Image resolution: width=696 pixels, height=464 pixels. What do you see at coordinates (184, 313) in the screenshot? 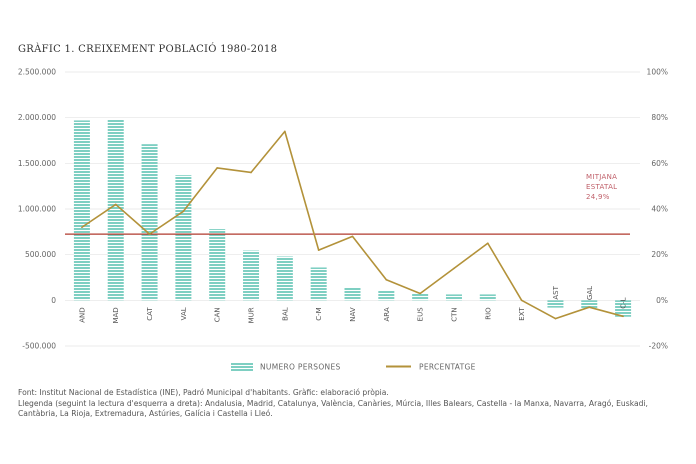
I see `category-label: VAL` at bounding box center [184, 313].